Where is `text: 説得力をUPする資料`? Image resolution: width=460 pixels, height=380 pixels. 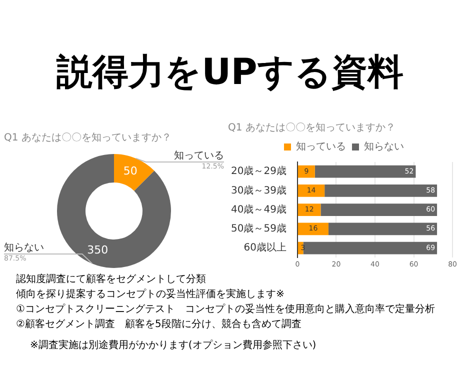 text: 説得力をUPする資料 is located at coordinates (229, 73).